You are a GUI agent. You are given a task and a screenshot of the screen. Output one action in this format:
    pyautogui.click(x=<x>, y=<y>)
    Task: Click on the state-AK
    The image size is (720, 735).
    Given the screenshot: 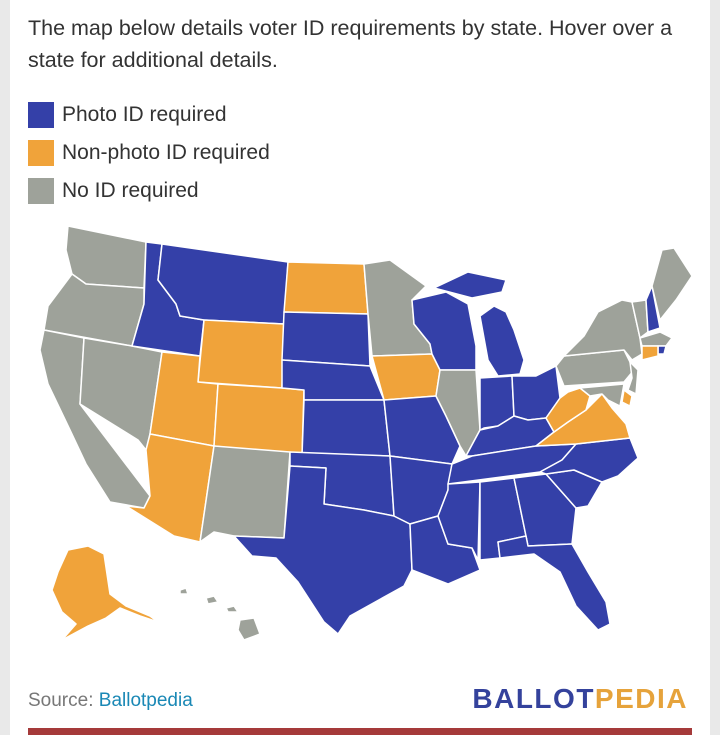 What is the action you would take?
    pyautogui.click(x=105, y=593)
    